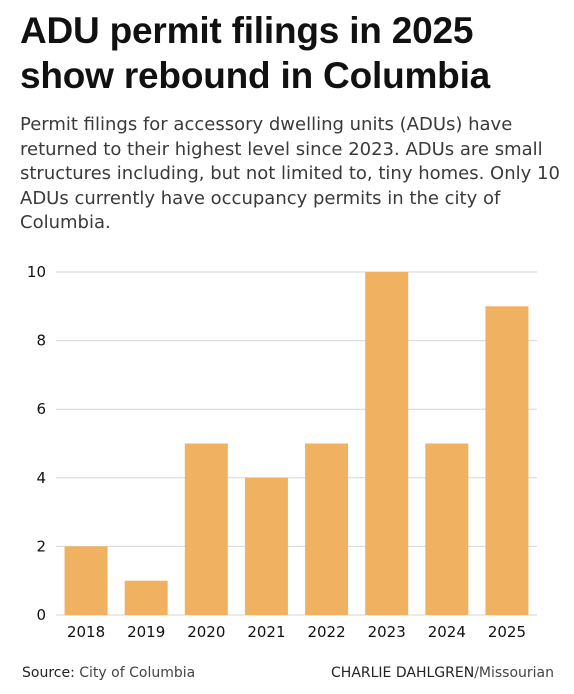 The width and height of the screenshot is (574, 694). What do you see at coordinates (326, 632) in the screenshot?
I see `x-tick-label: 2022` at bounding box center [326, 632].